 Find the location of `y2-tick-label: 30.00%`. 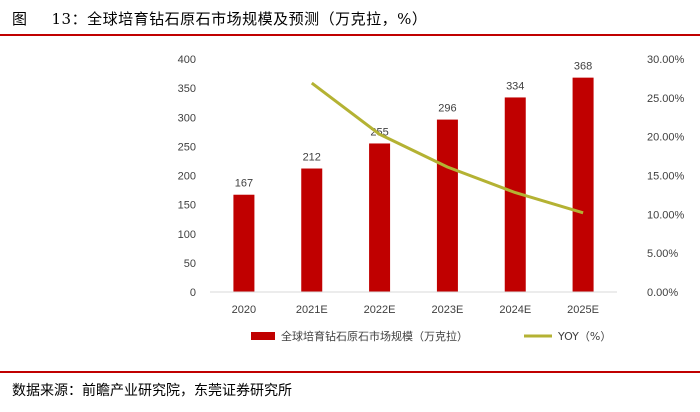

y2-tick-label: 30.00% is located at coordinates (666, 60).